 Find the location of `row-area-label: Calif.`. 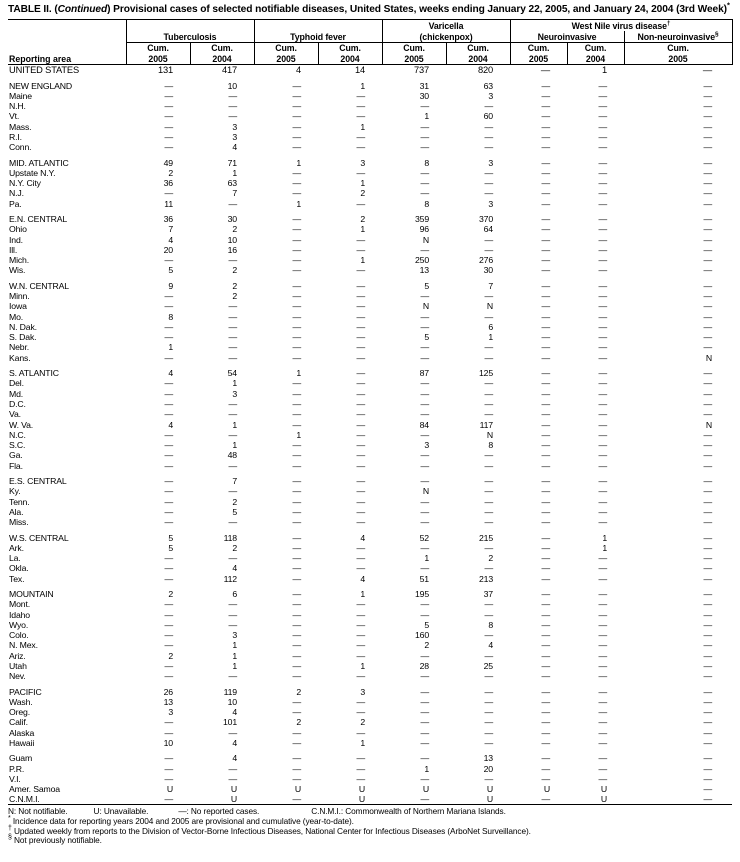

row-area-label: Calif. is located at coordinates (18, 722).